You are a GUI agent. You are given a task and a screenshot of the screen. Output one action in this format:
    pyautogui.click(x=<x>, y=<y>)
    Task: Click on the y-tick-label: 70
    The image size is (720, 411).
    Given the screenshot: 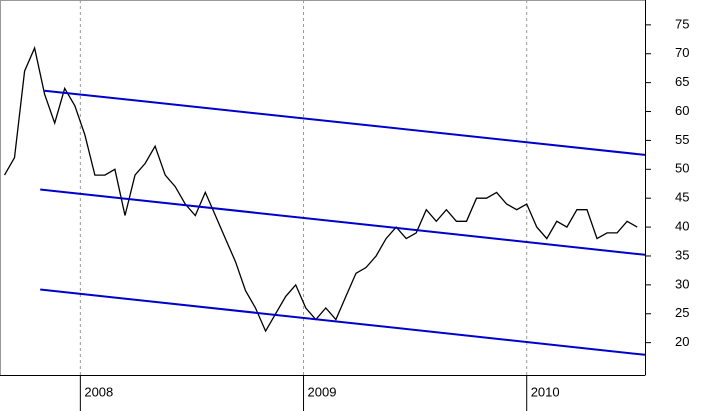 What is the action you would take?
    pyautogui.click(x=682, y=52)
    